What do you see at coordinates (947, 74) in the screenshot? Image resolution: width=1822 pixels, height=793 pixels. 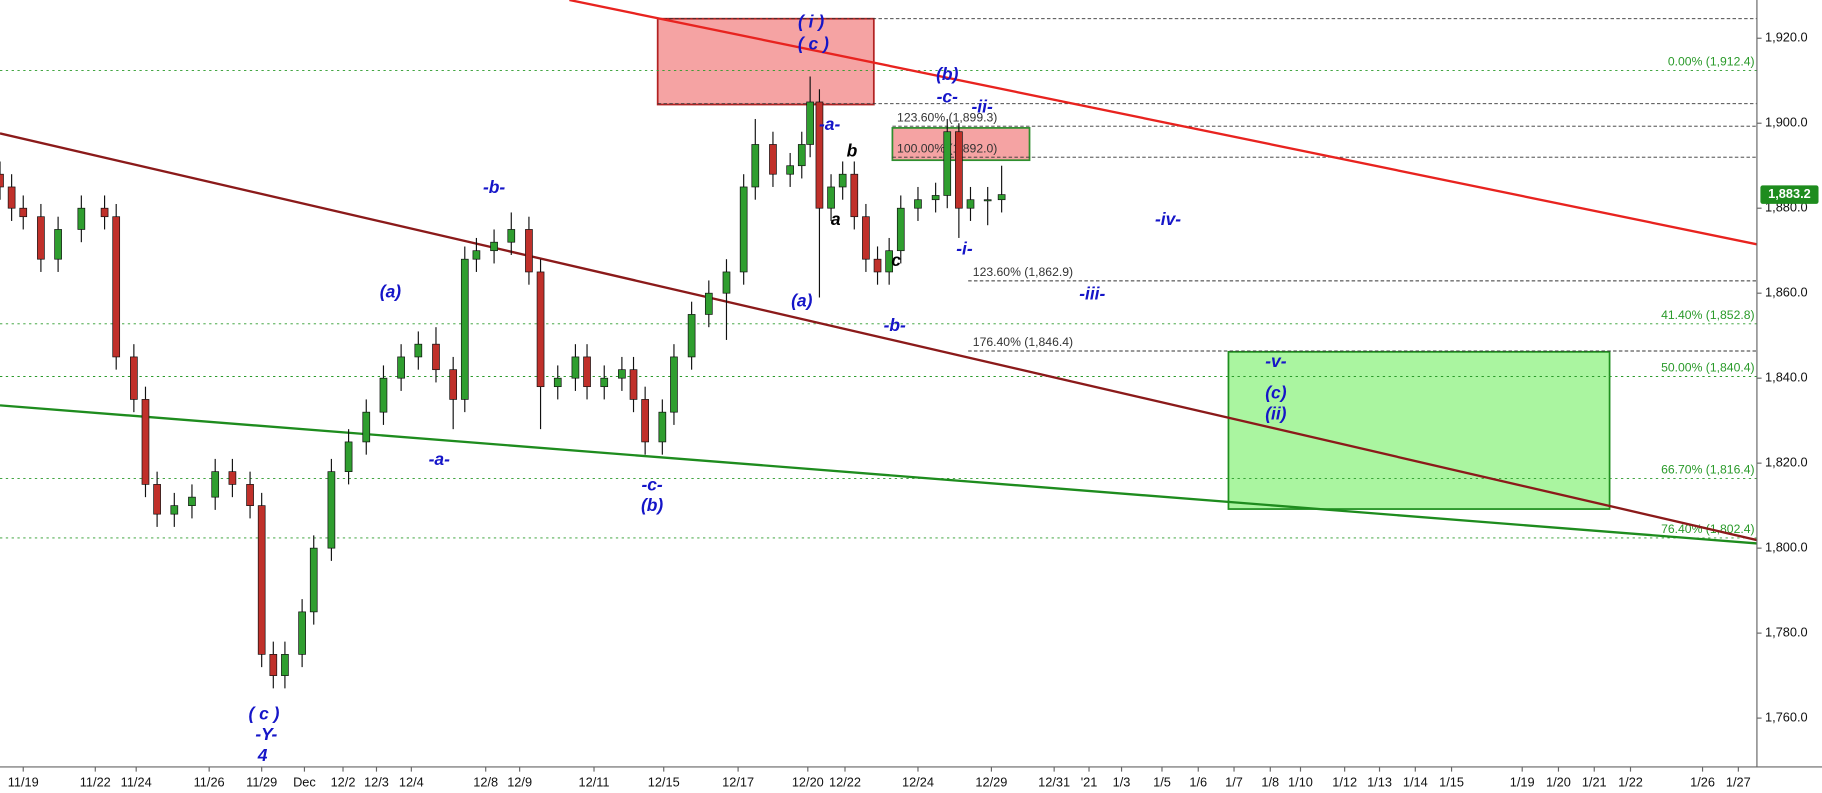 I see `wave-label: (b)` at bounding box center [947, 74].